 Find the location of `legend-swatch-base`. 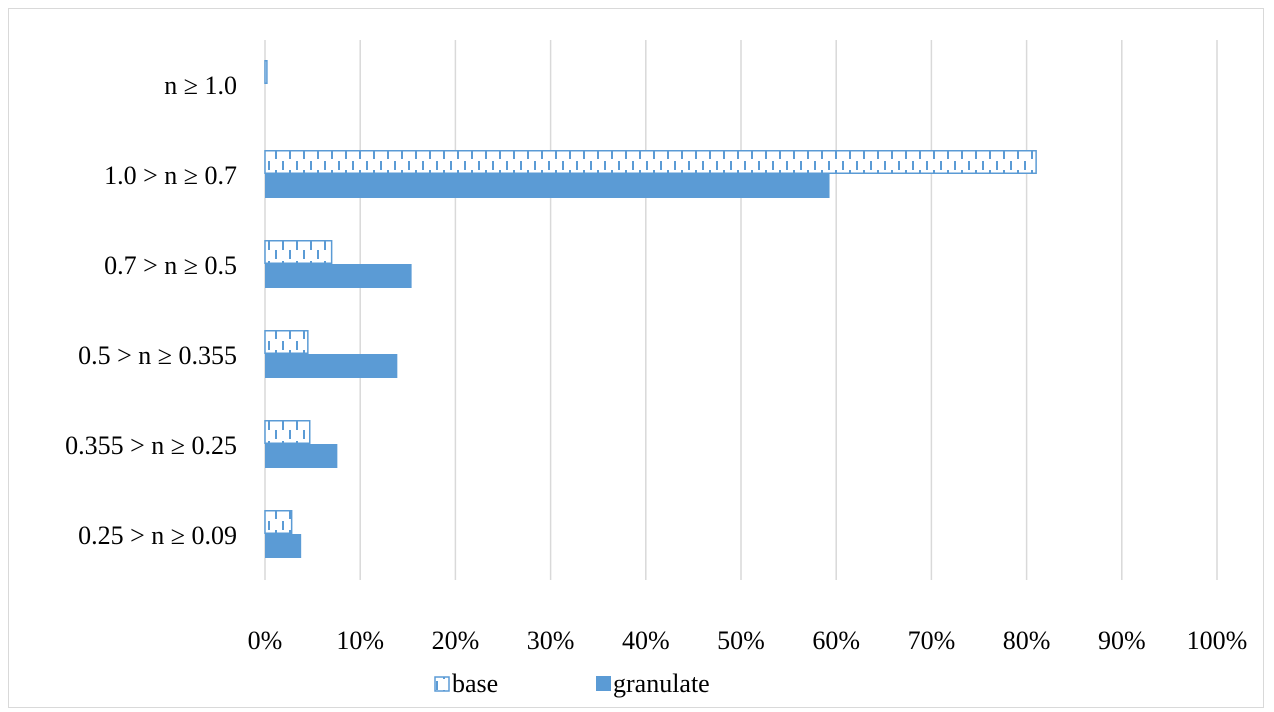

legend-swatch-base is located at coordinates (442, 684).